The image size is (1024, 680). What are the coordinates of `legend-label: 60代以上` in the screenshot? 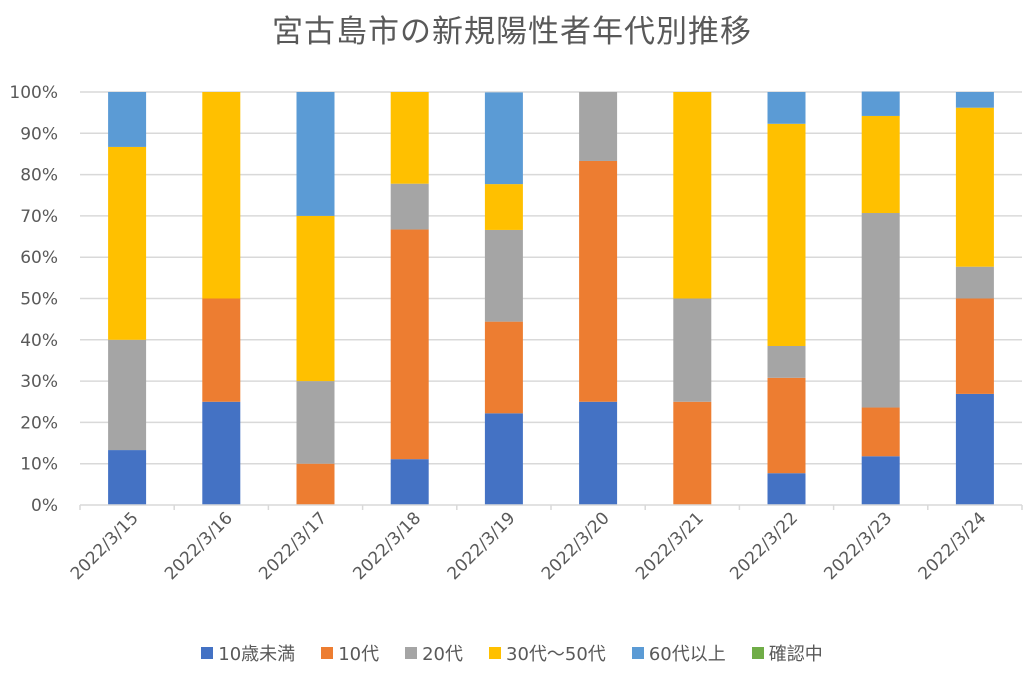 It's located at (687, 654).